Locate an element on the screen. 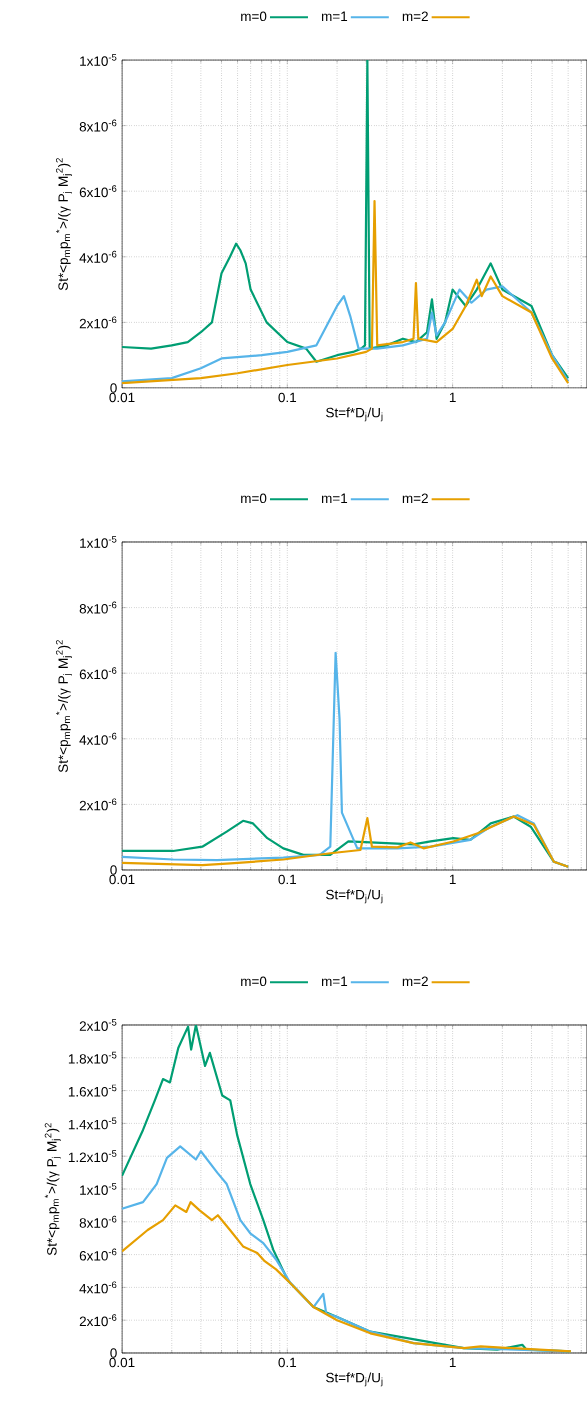 Image resolution: width=587 pixels, height=1416 pixels. y-tick-label: 1.8x10$^{-5}$ is located at coordinates (92, 1057).